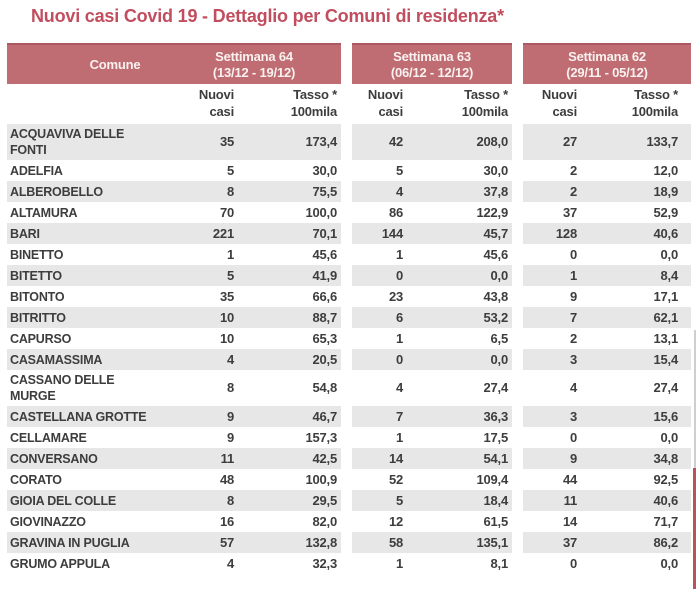 Image resolution: width=700 pixels, height=589 pixels. What do you see at coordinates (459, 416) in the screenshot?
I see `tasso-cell: 36,3` at bounding box center [459, 416].